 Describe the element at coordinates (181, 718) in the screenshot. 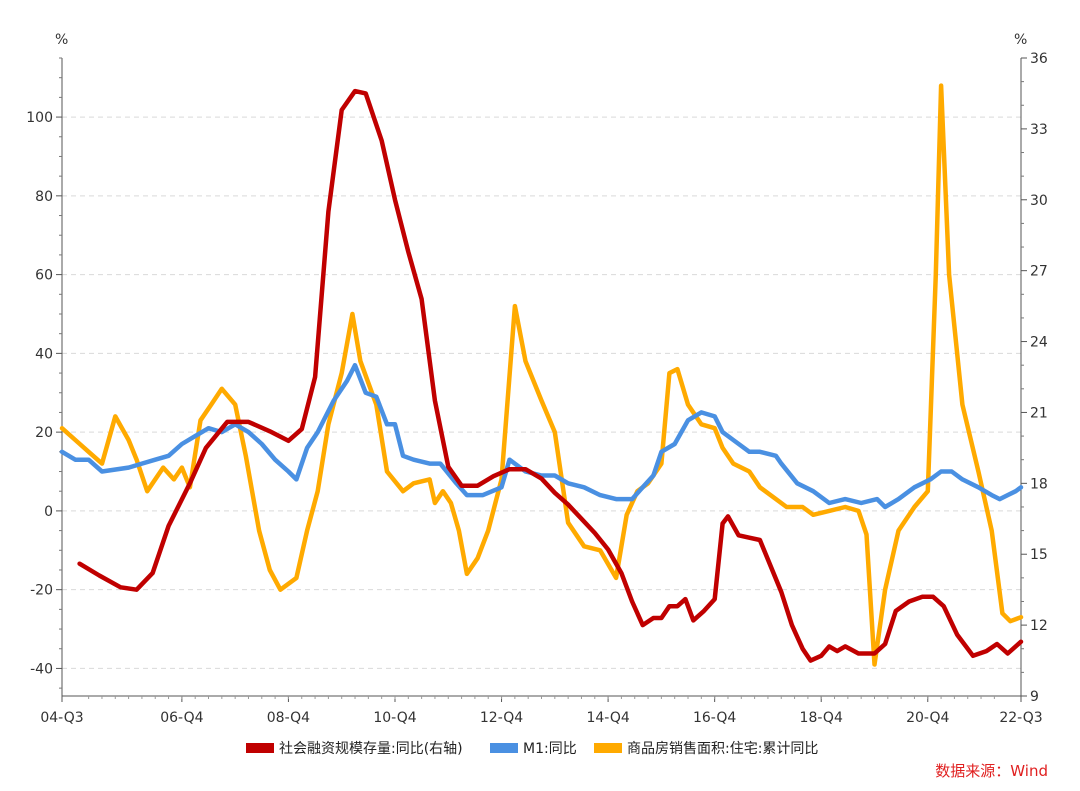

I see `x-tick-label-1: 06-Q4` at that location.